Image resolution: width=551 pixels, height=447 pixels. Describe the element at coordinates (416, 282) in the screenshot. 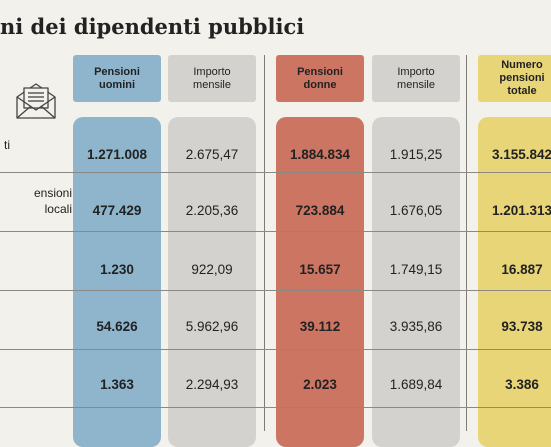

I see `column-importo-mensile-donne` at that location.